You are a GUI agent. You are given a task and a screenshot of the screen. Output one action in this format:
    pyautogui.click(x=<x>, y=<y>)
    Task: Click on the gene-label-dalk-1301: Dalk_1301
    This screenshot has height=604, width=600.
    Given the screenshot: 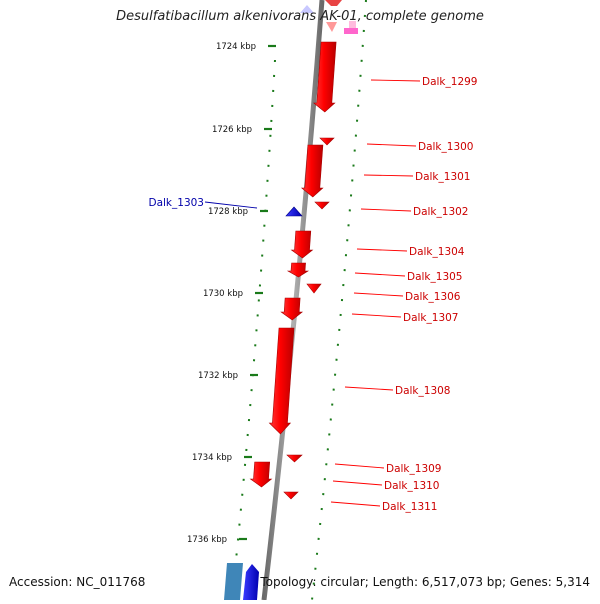 What is the action you would take?
    pyautogui.click(x=443, y=177)
    